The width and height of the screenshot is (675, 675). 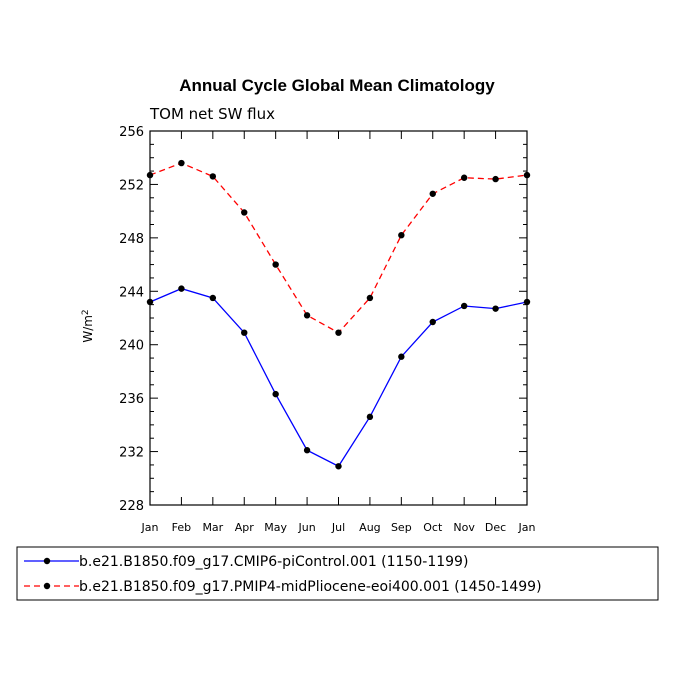 What do you see at coordinates (495, 527) in the screenshot?
I see `x-tick-label: Dec` at bounding box center [495, 527].